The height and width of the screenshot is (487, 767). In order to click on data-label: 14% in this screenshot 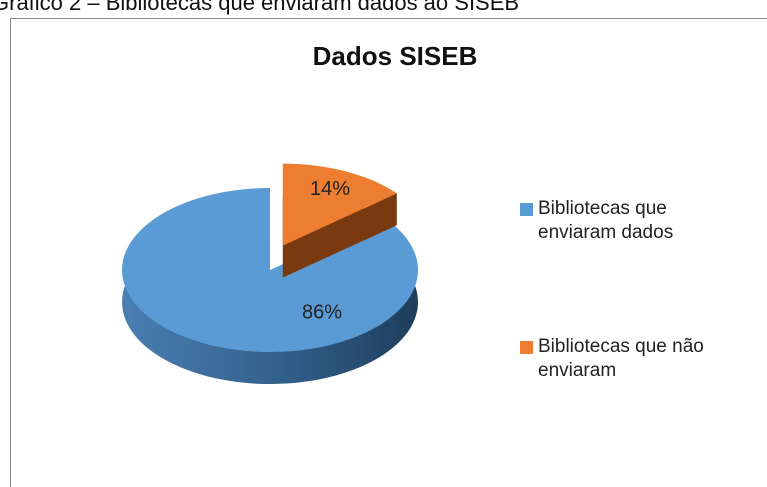, I will do `click(330, 189)`.